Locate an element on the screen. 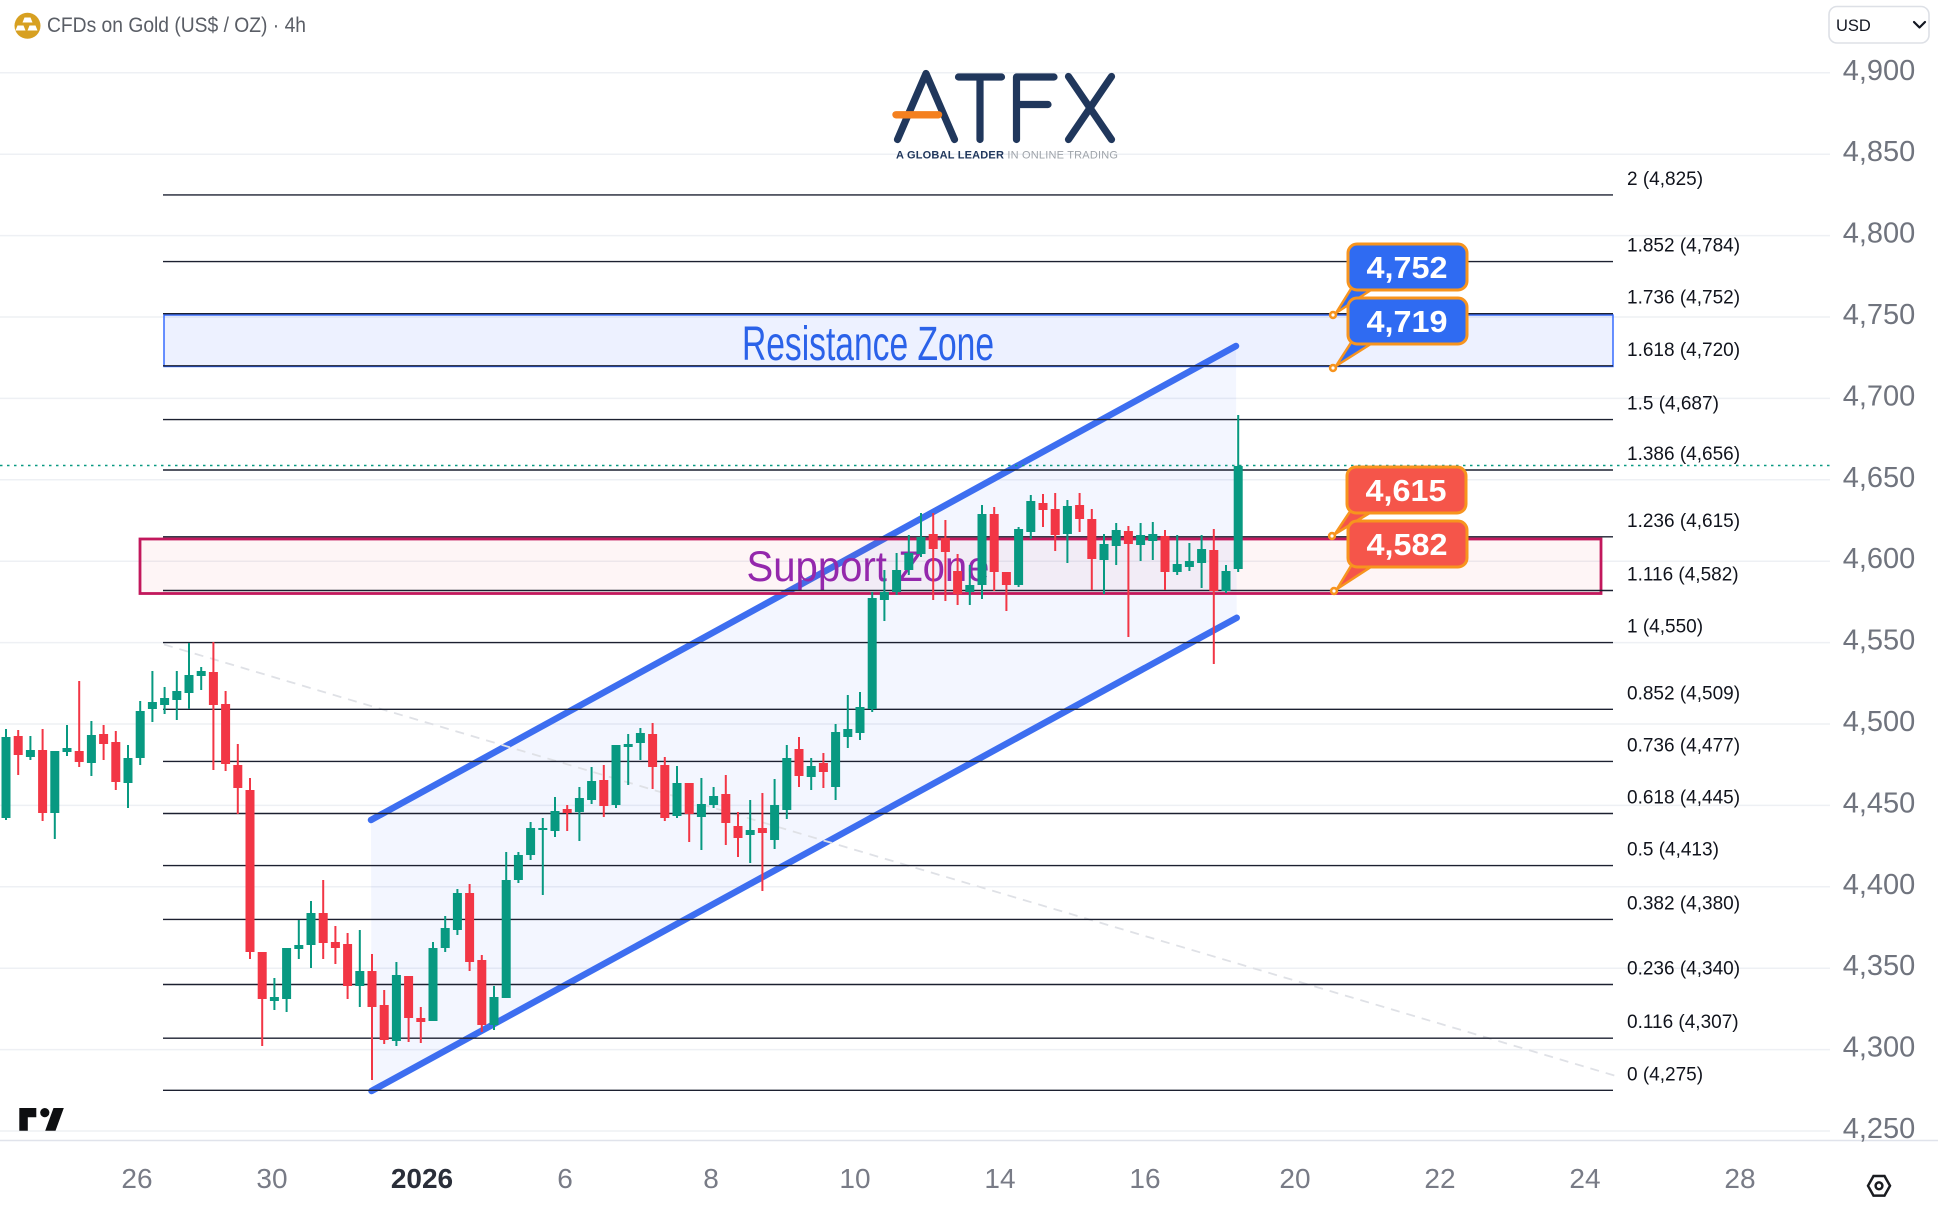  svg-text: 4,550 is located at coordinates (1879, 641).